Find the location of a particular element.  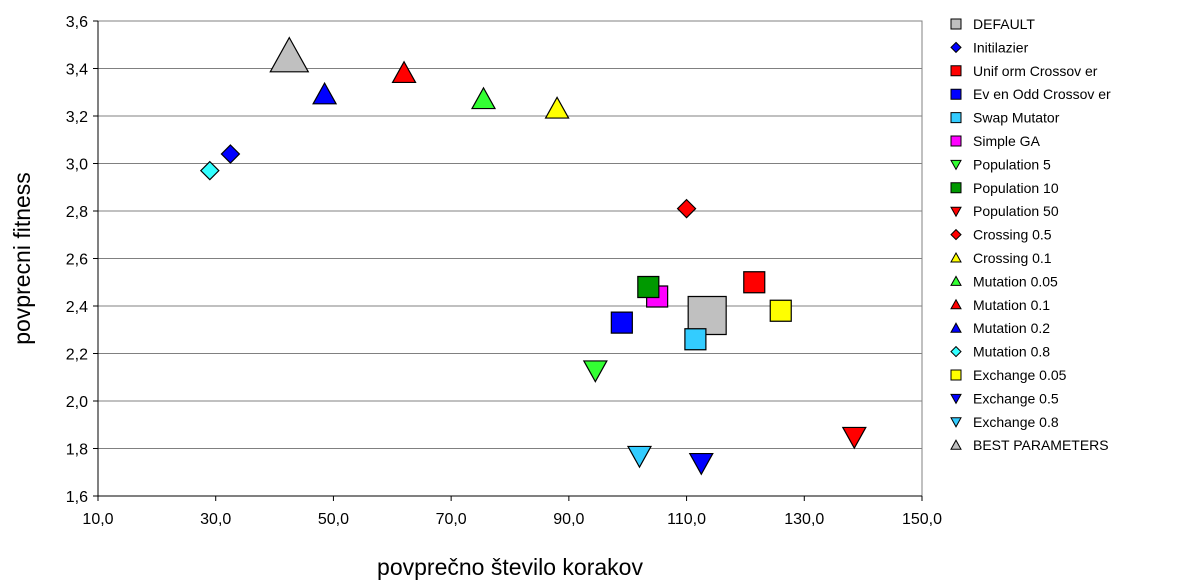

y-tick-label: 2,2 is located at coordinates (77, 355).